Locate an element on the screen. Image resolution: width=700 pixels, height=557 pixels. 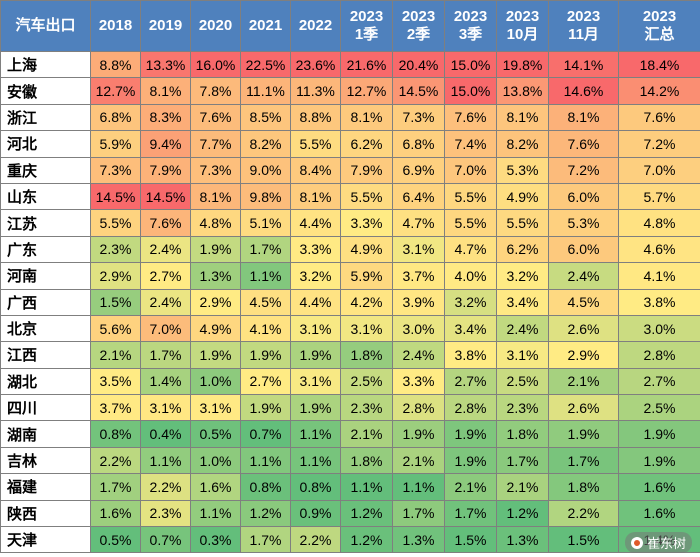
heatmap-cell: 3.7% is located at coordinates (115, 408).